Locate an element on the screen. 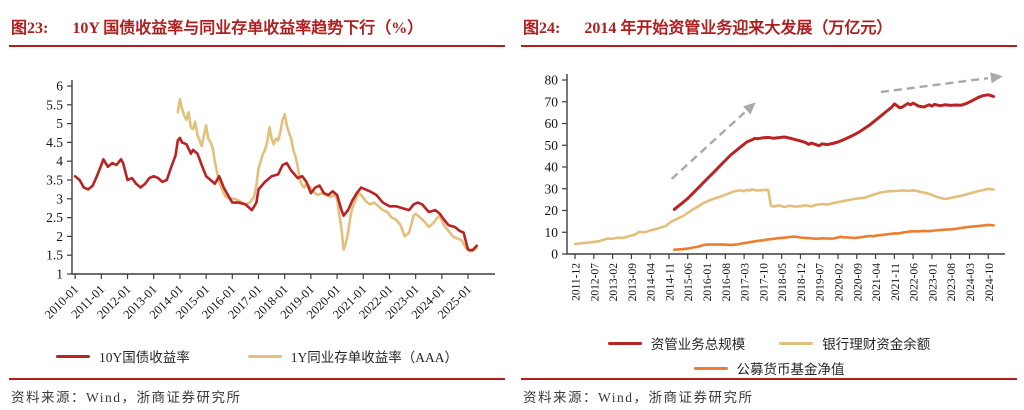 The height and width of the screenshot is (410, 1024). legend-item: 1Y同业存单收益率（AAA） is located at coordinates (352, 356).